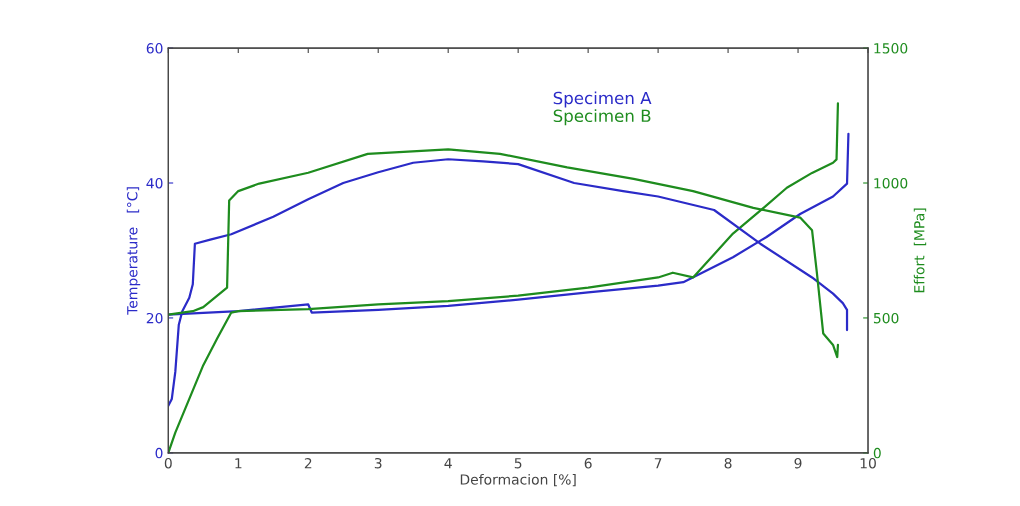 This screenshot has height=506, width=1020. What do you see at coordinates (798, 463) in the screenshot?
I see `x-tick-label: 9` at bounding box center [798, 463].